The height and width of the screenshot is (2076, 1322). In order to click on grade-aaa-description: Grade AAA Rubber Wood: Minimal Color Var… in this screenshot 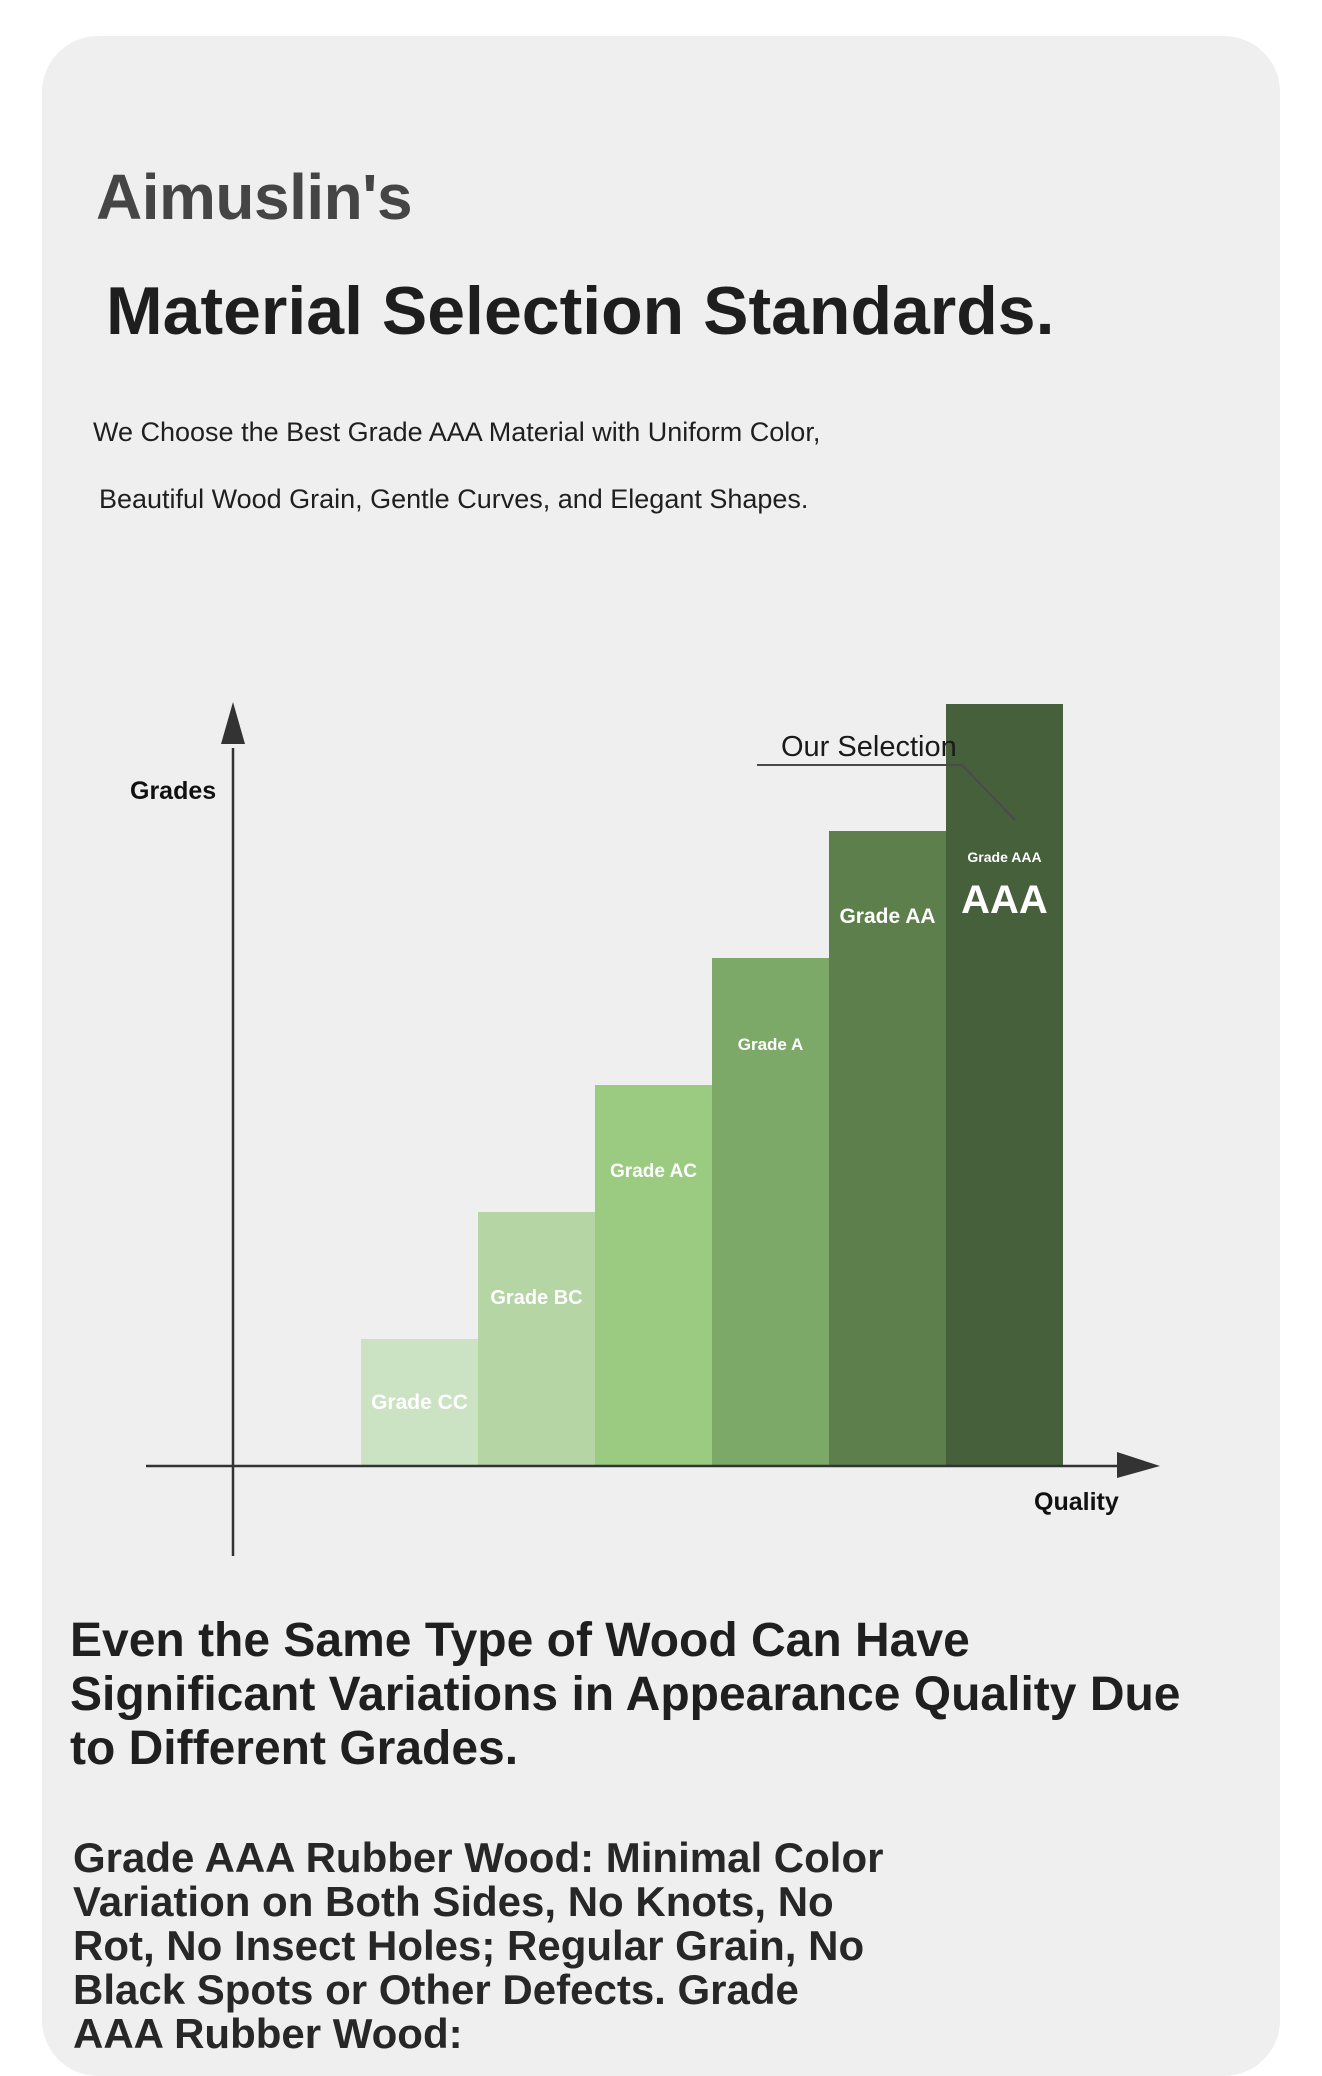, I will do `click(478, 1945)`.